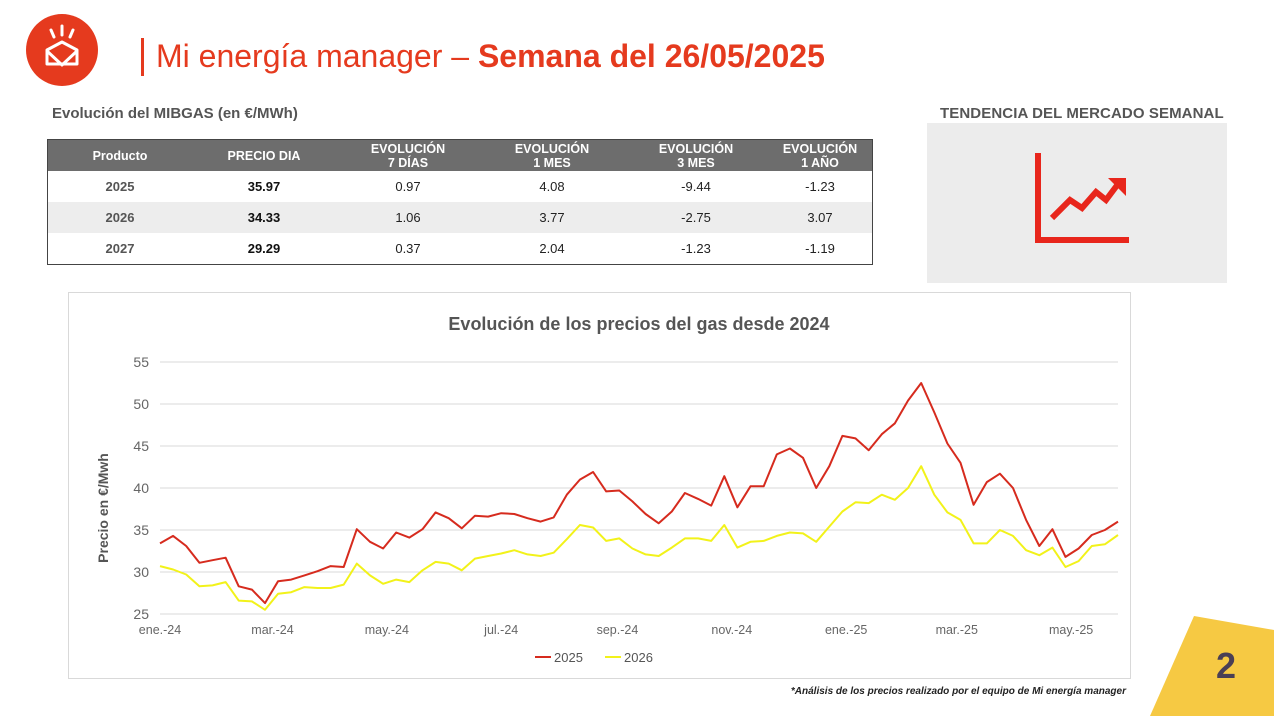 Image resolution: width=1274 pixels, height=716 pixels. What do you see at coordinates (141, 362) in the screenshot?
I see `y-tick-label: 55` at bounding box center [141, 362].